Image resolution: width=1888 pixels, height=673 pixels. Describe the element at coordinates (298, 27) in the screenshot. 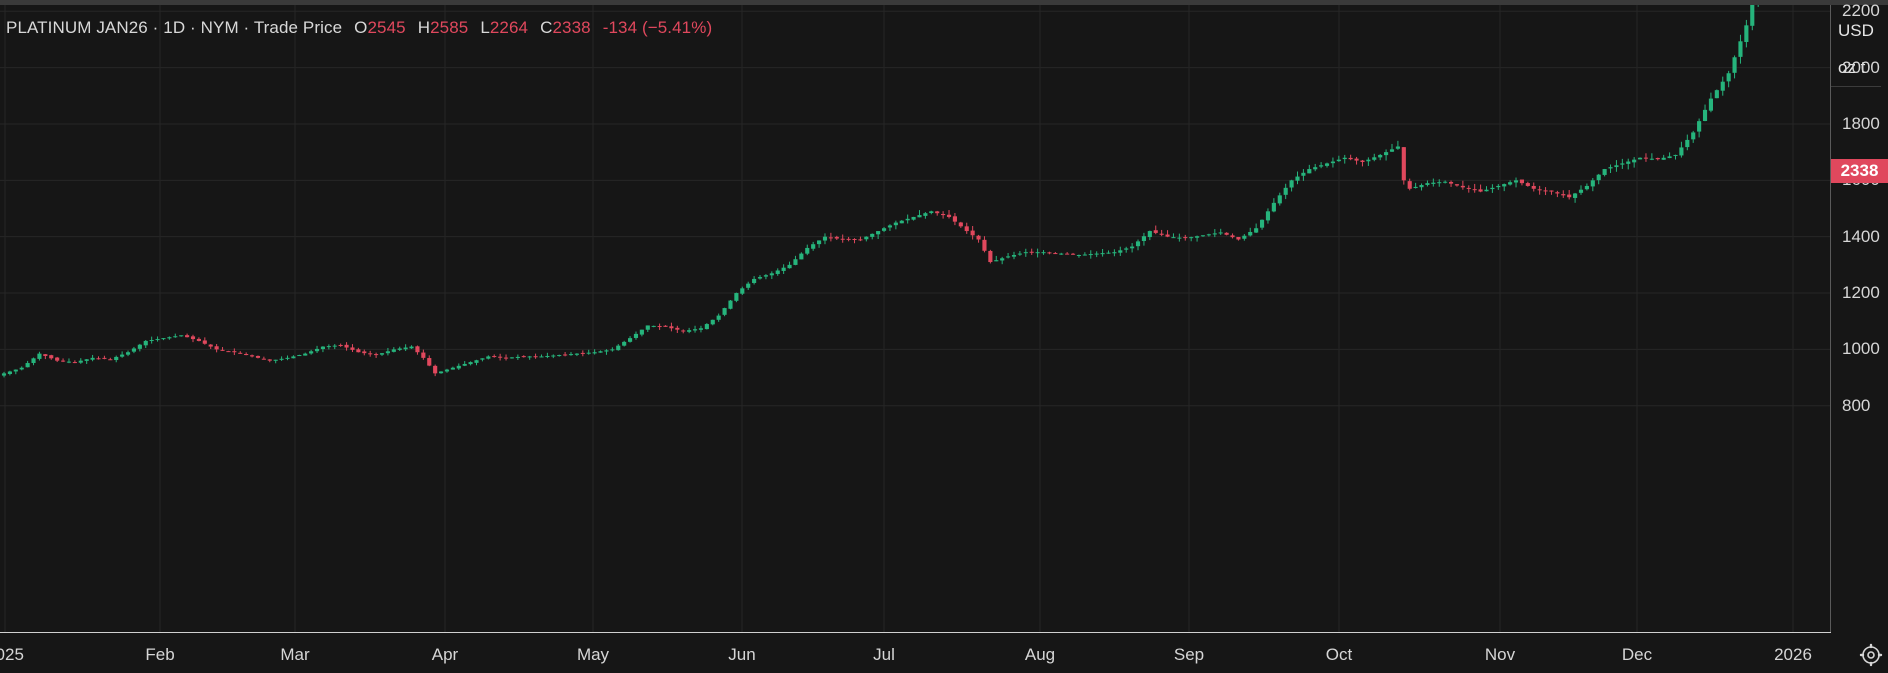

I see `price-type: Trade Price` at that location.